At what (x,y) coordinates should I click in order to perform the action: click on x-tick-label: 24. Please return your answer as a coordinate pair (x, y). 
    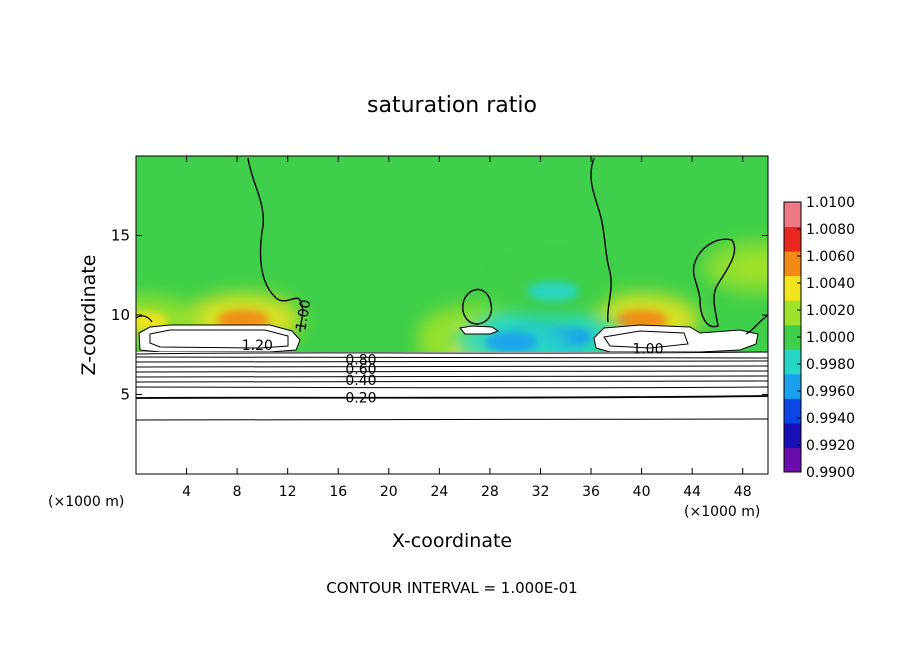
    Looking at the image, I should click on (439, 492).